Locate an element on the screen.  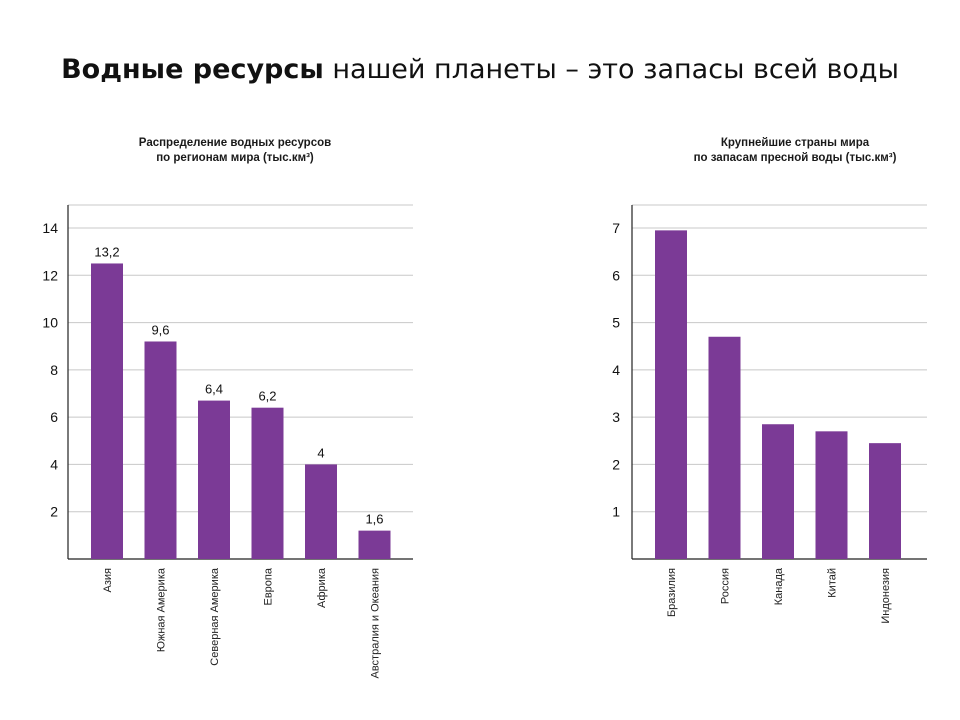
right-y-tick-label: 7 is located at coordinates (616, 228).